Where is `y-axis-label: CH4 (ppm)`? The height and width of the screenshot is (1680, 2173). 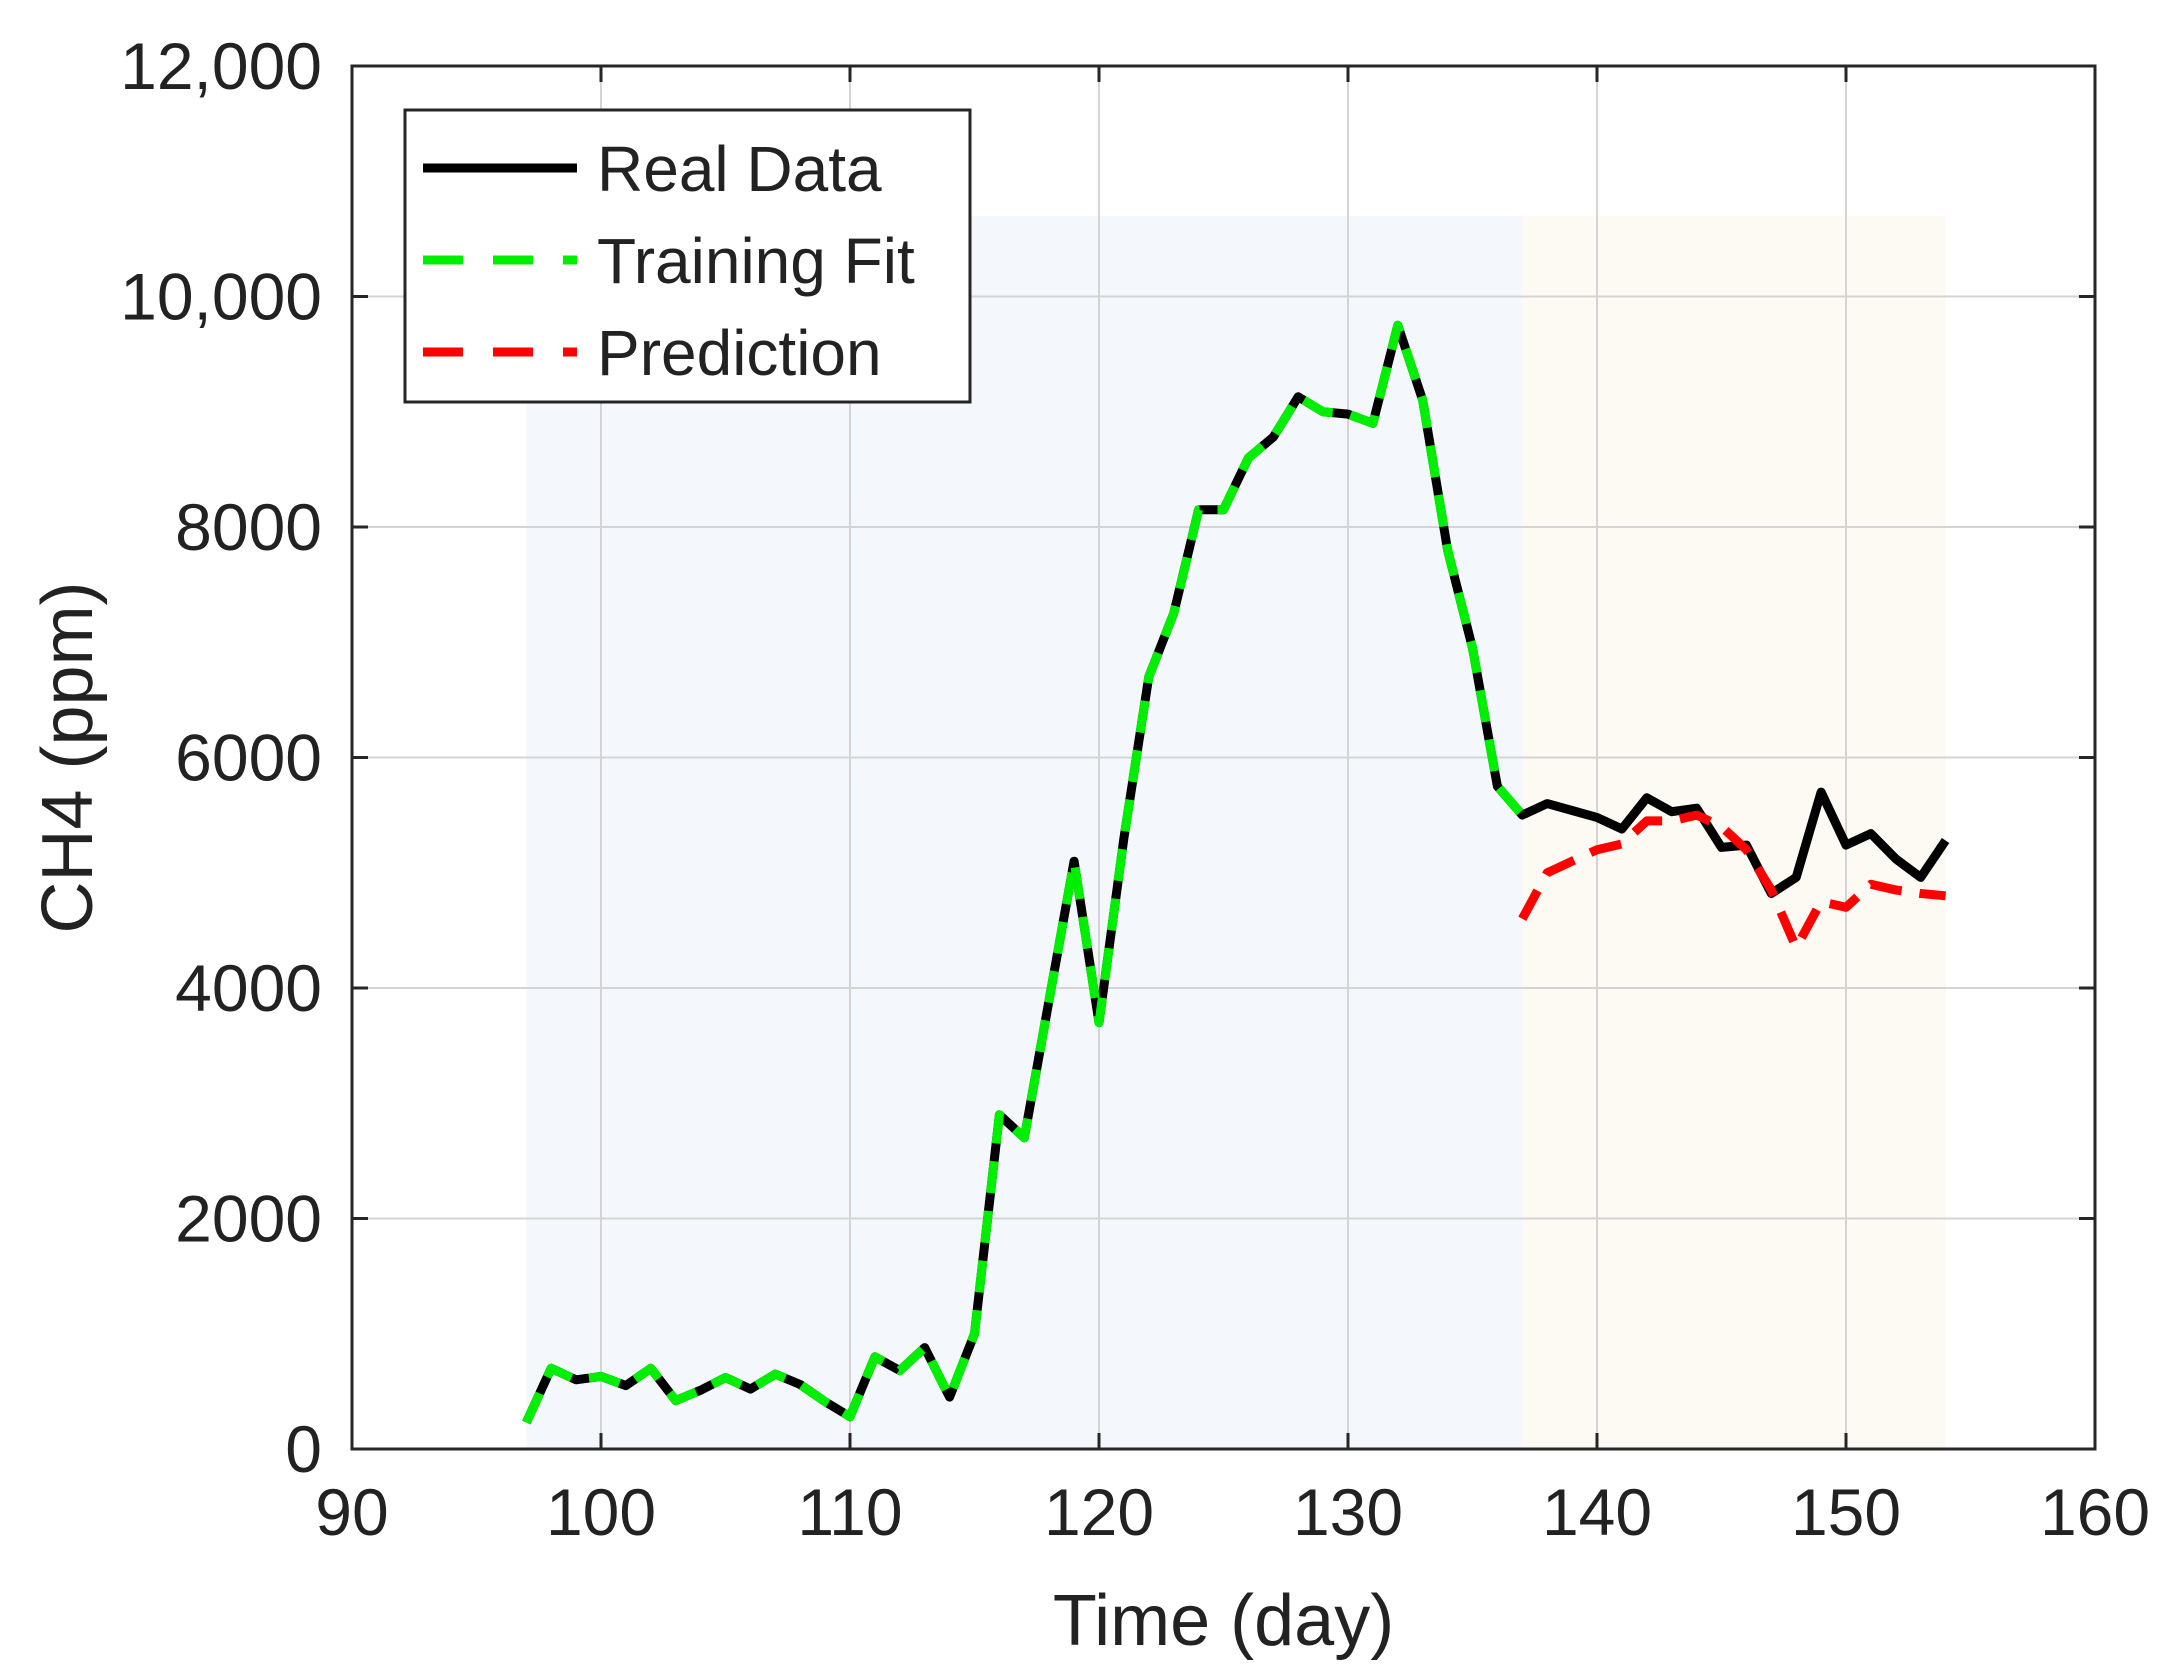
y-axis-label: CH4 (ppm) is located at coordinates (68, 757).